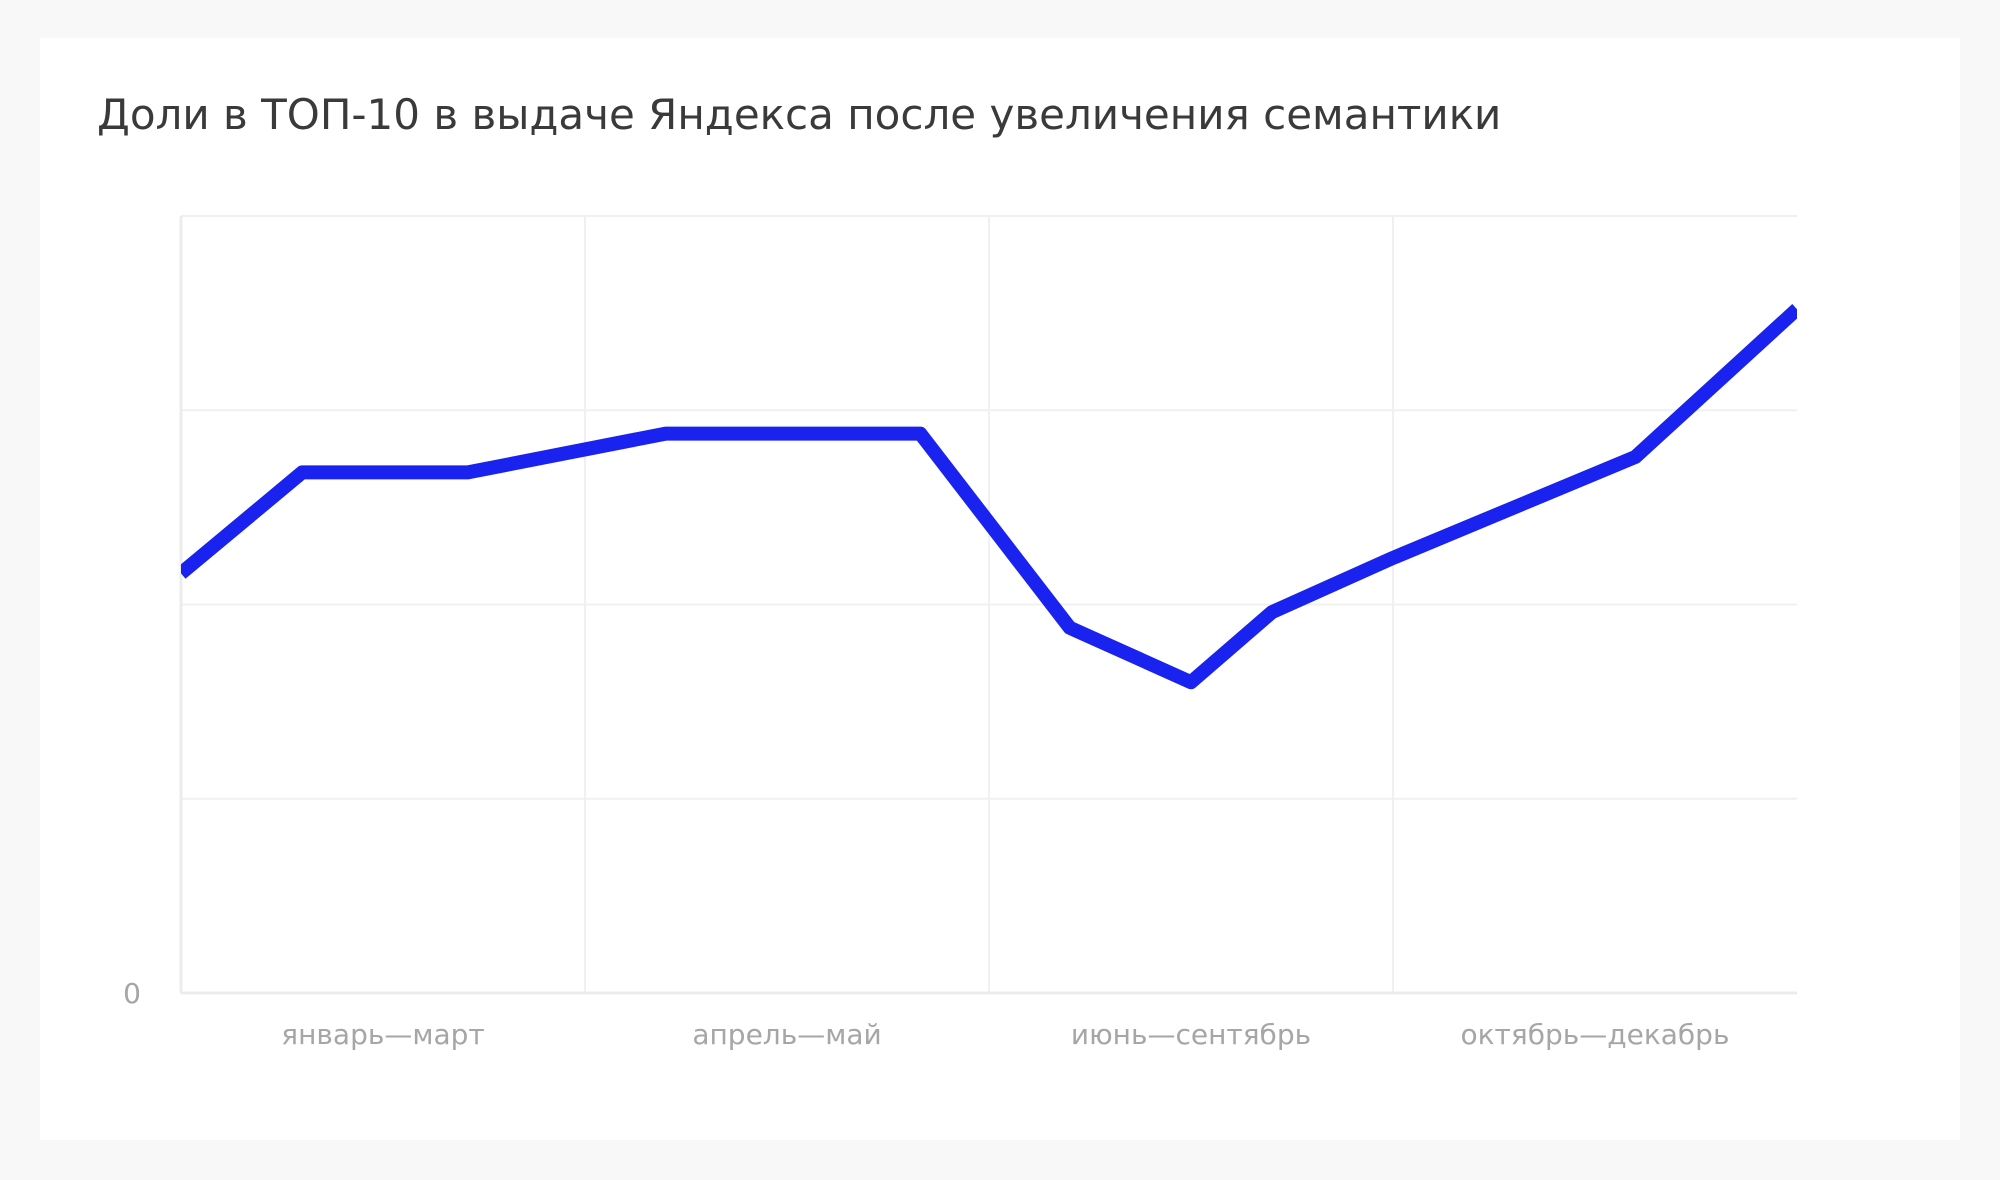 Image resolution: width=2000 pixels, height=1180 pixels. What do you see at coordinates (1595, 1034) in the screenshot?
I see `x-tick-label: октябрь—декабрь` at bounding box center [1595, 1034].